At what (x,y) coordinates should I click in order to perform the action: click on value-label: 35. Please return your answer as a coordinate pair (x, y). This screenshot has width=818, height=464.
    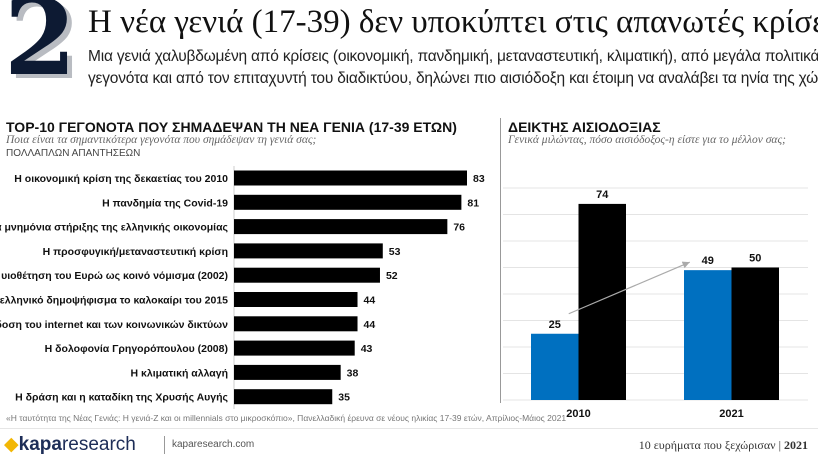
    Looking at the image, I should click on (344, 398).